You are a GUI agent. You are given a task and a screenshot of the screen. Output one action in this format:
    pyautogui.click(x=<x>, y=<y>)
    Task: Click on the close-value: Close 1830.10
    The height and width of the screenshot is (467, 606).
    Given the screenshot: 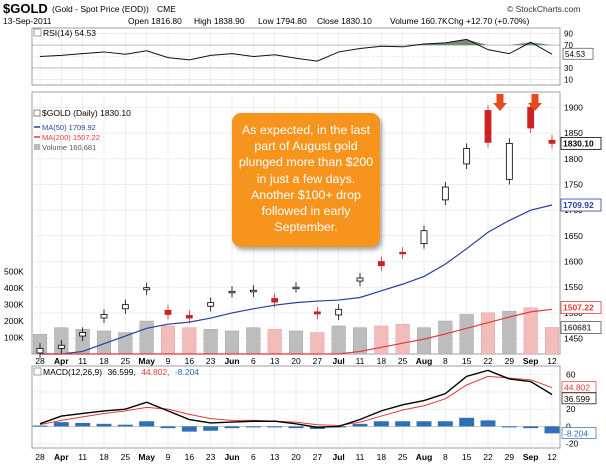 What is the action you would take?
    pyautogui.click(x=344, y=21)
    